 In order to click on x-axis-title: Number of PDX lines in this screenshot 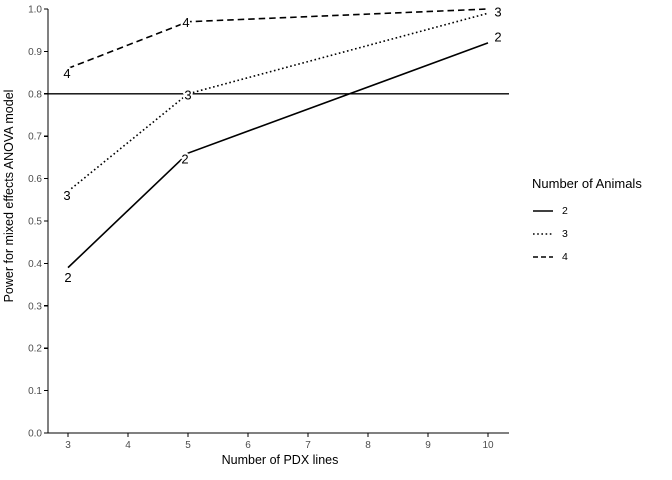, I will do `click(280, 460)`.